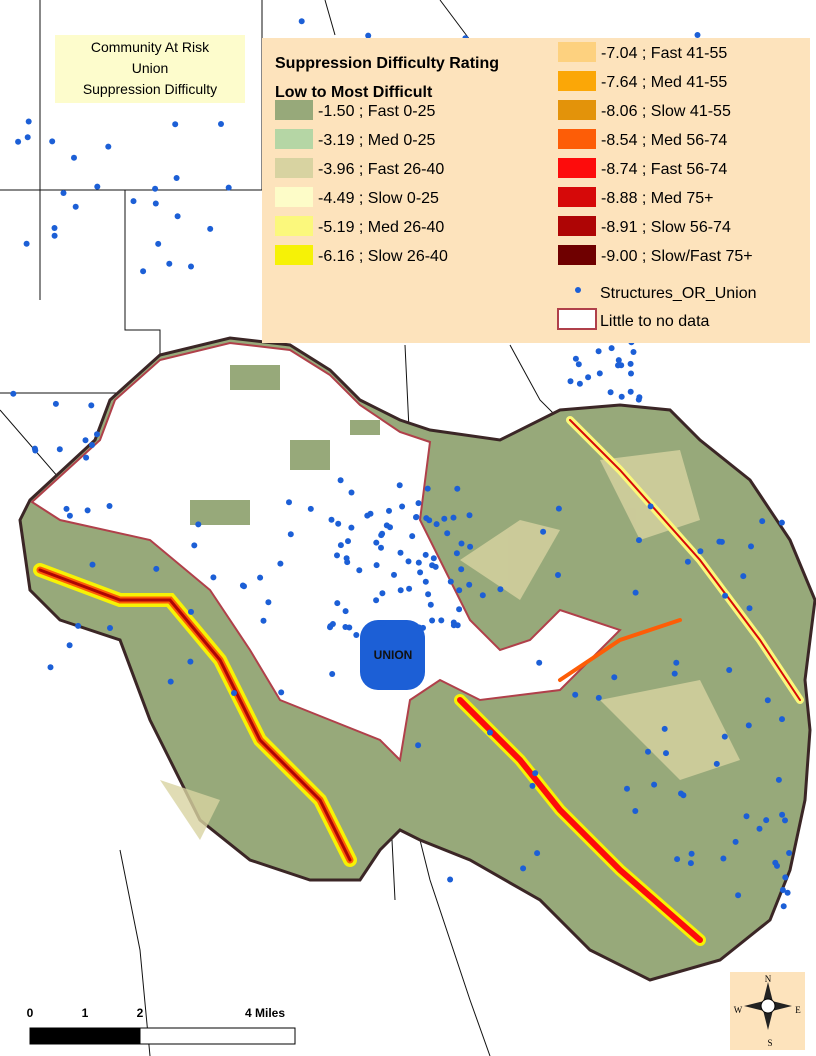  I want to click on title-line: Suppression Difficulty, so click(150, 89).